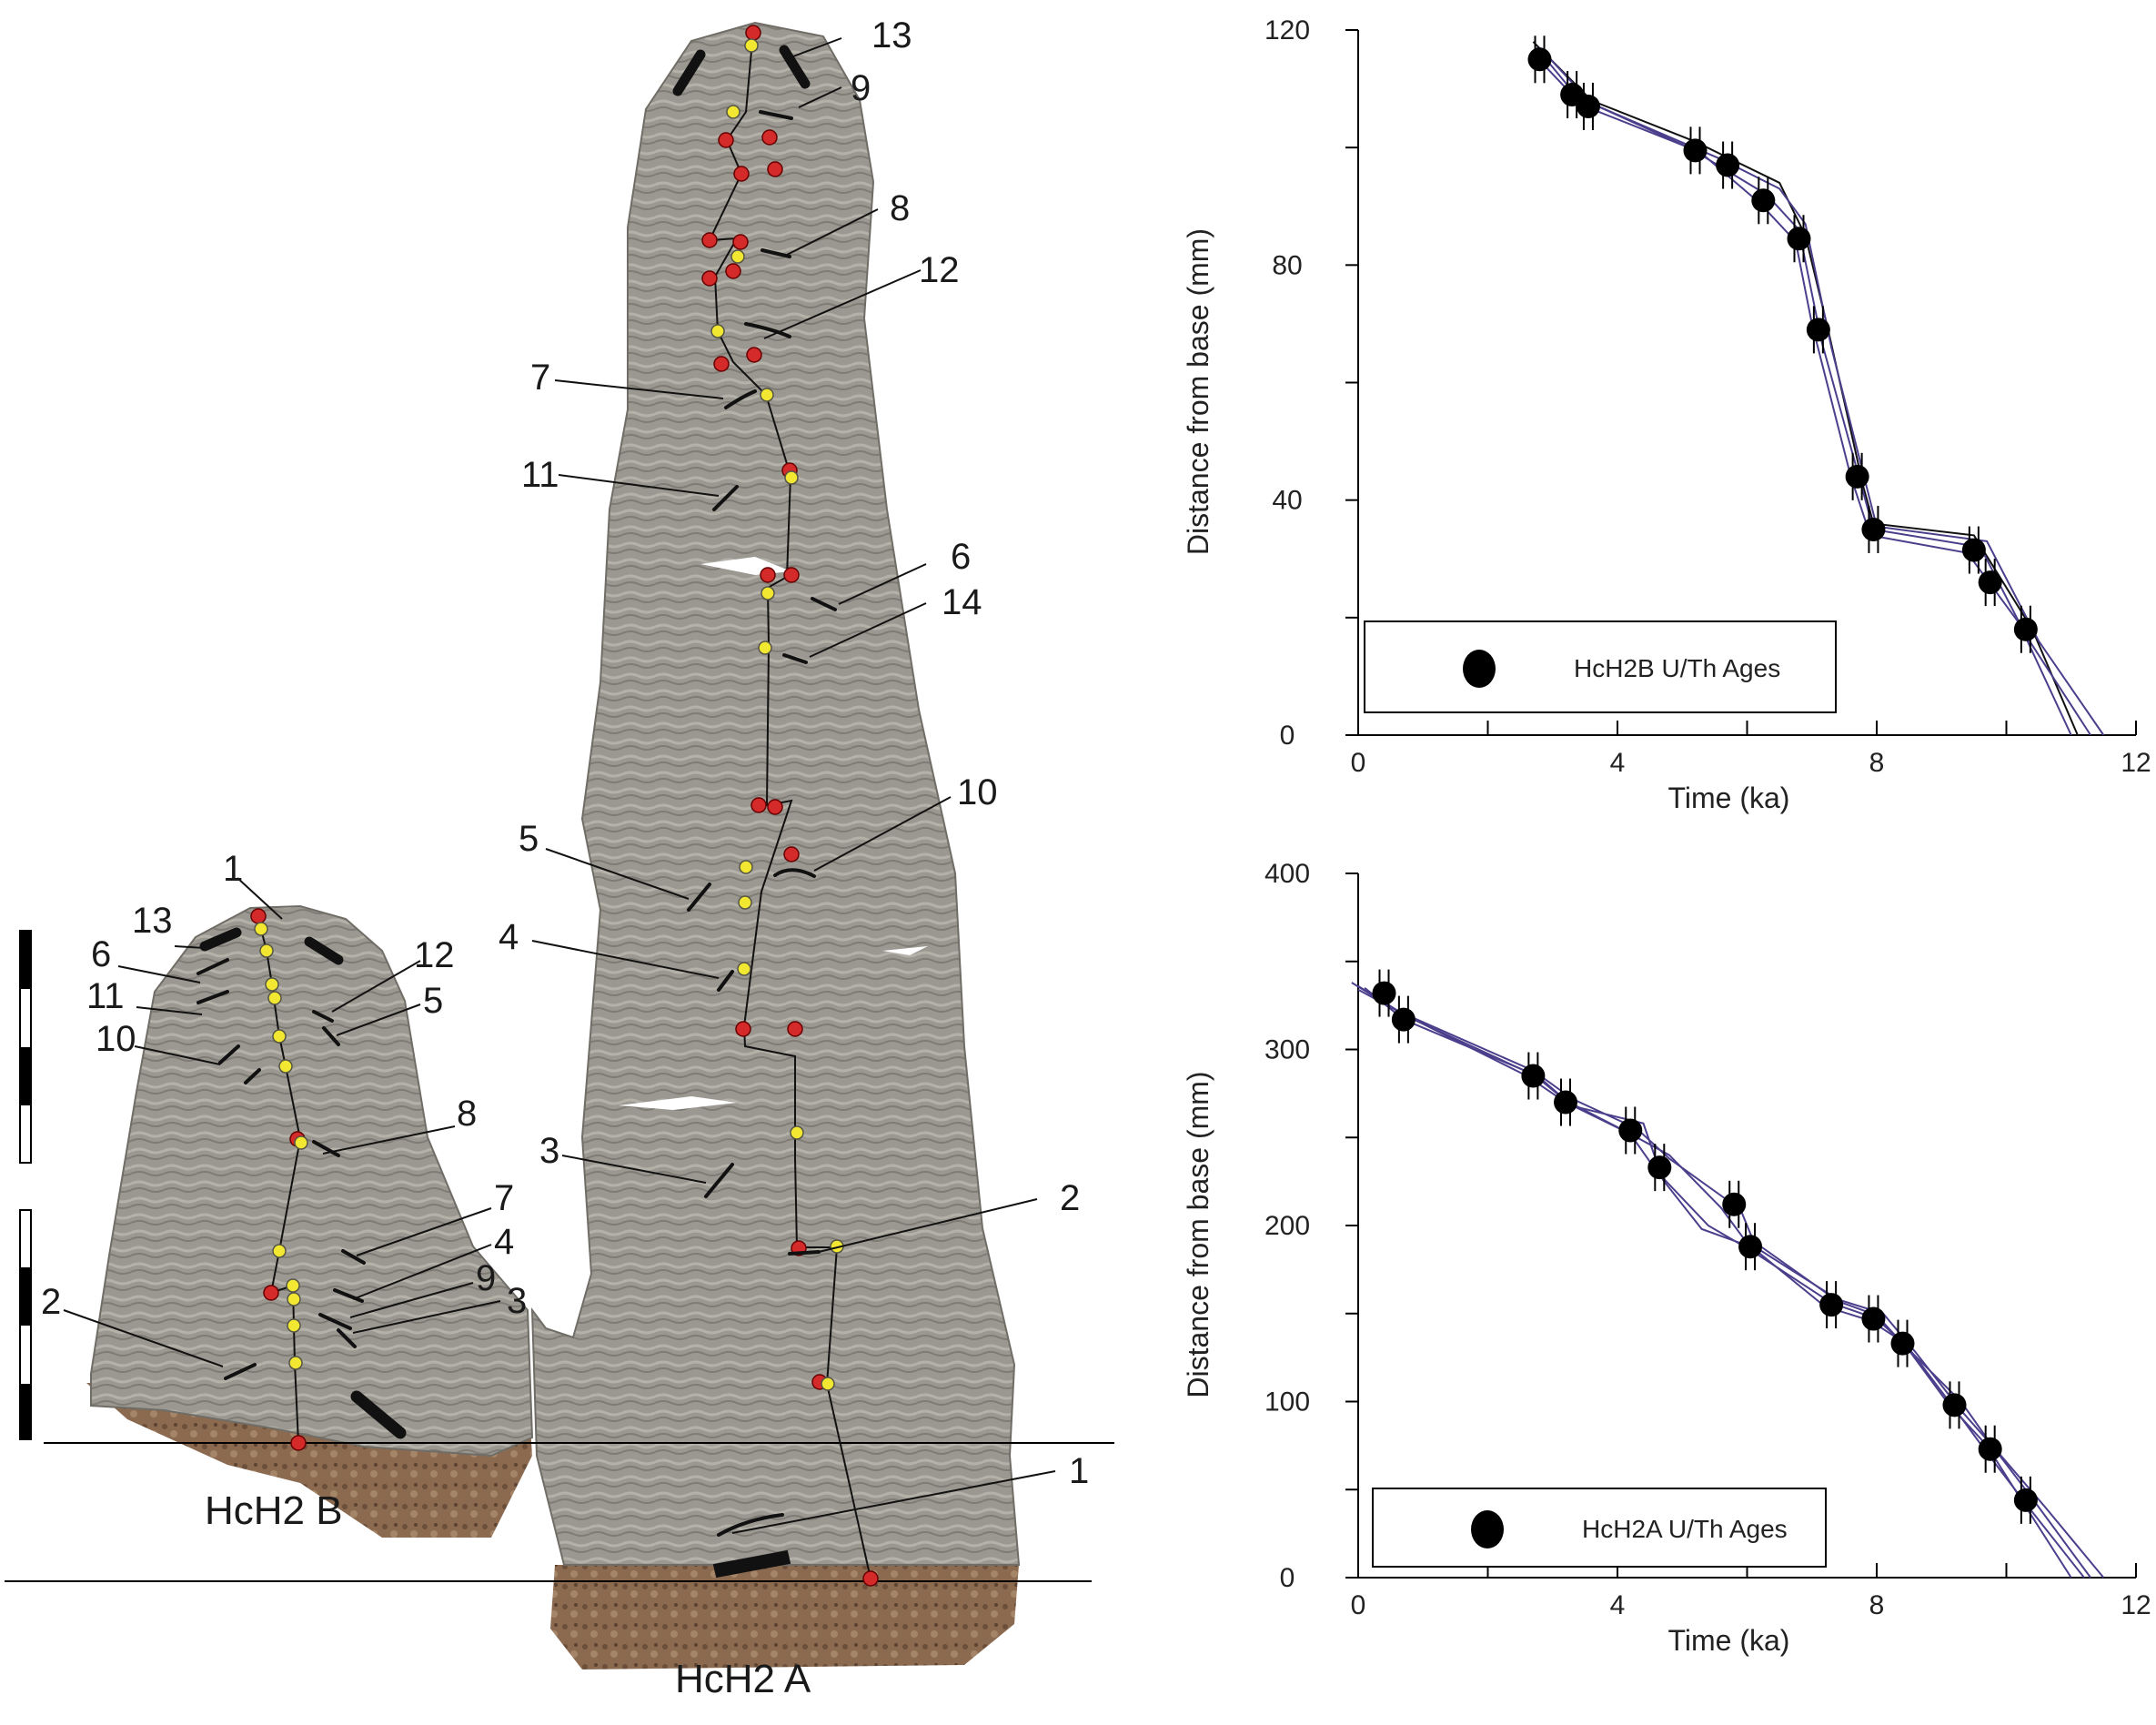 The image size is (2156, 1725). Describe the element at coordinates (977, 792) in the screenshot. I see `layer-label-a: 10` at that location.